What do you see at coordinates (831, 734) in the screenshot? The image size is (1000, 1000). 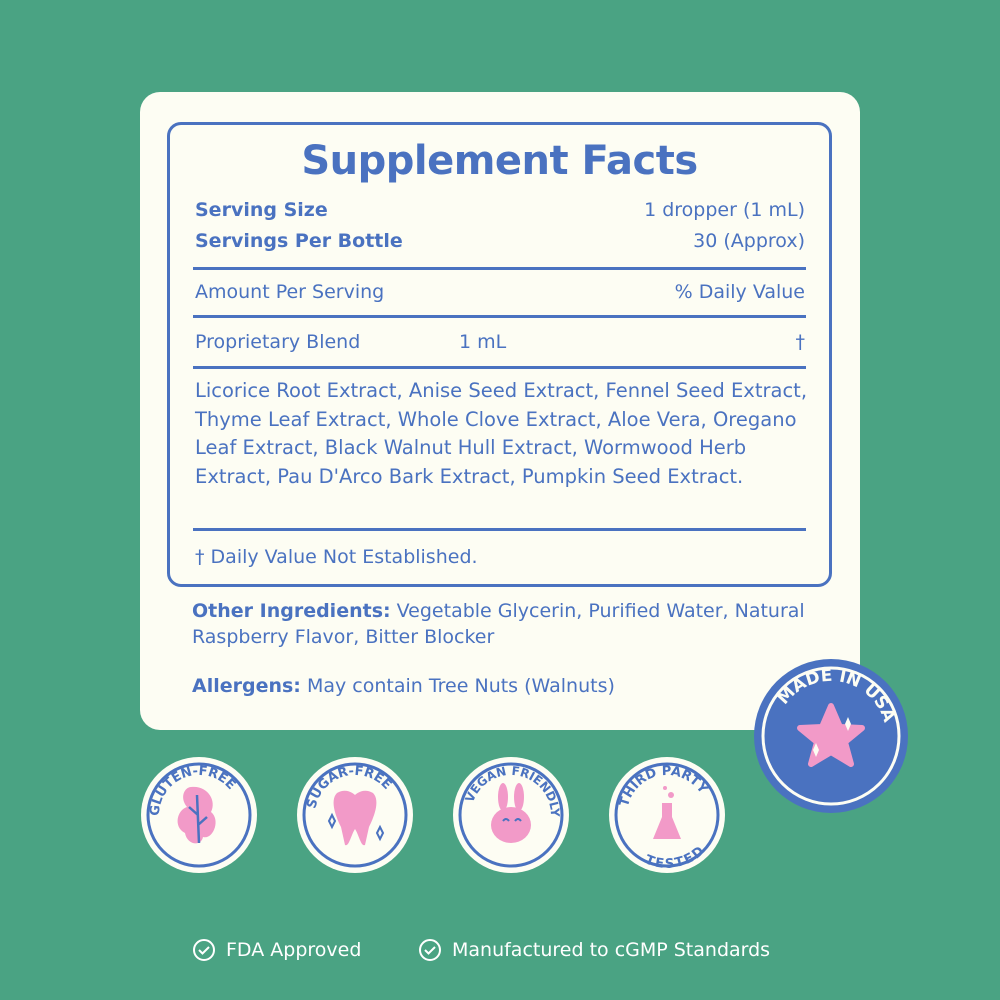 I see `made-in-usa-badge: MADE IN USA` at bounding box center [831, 734].